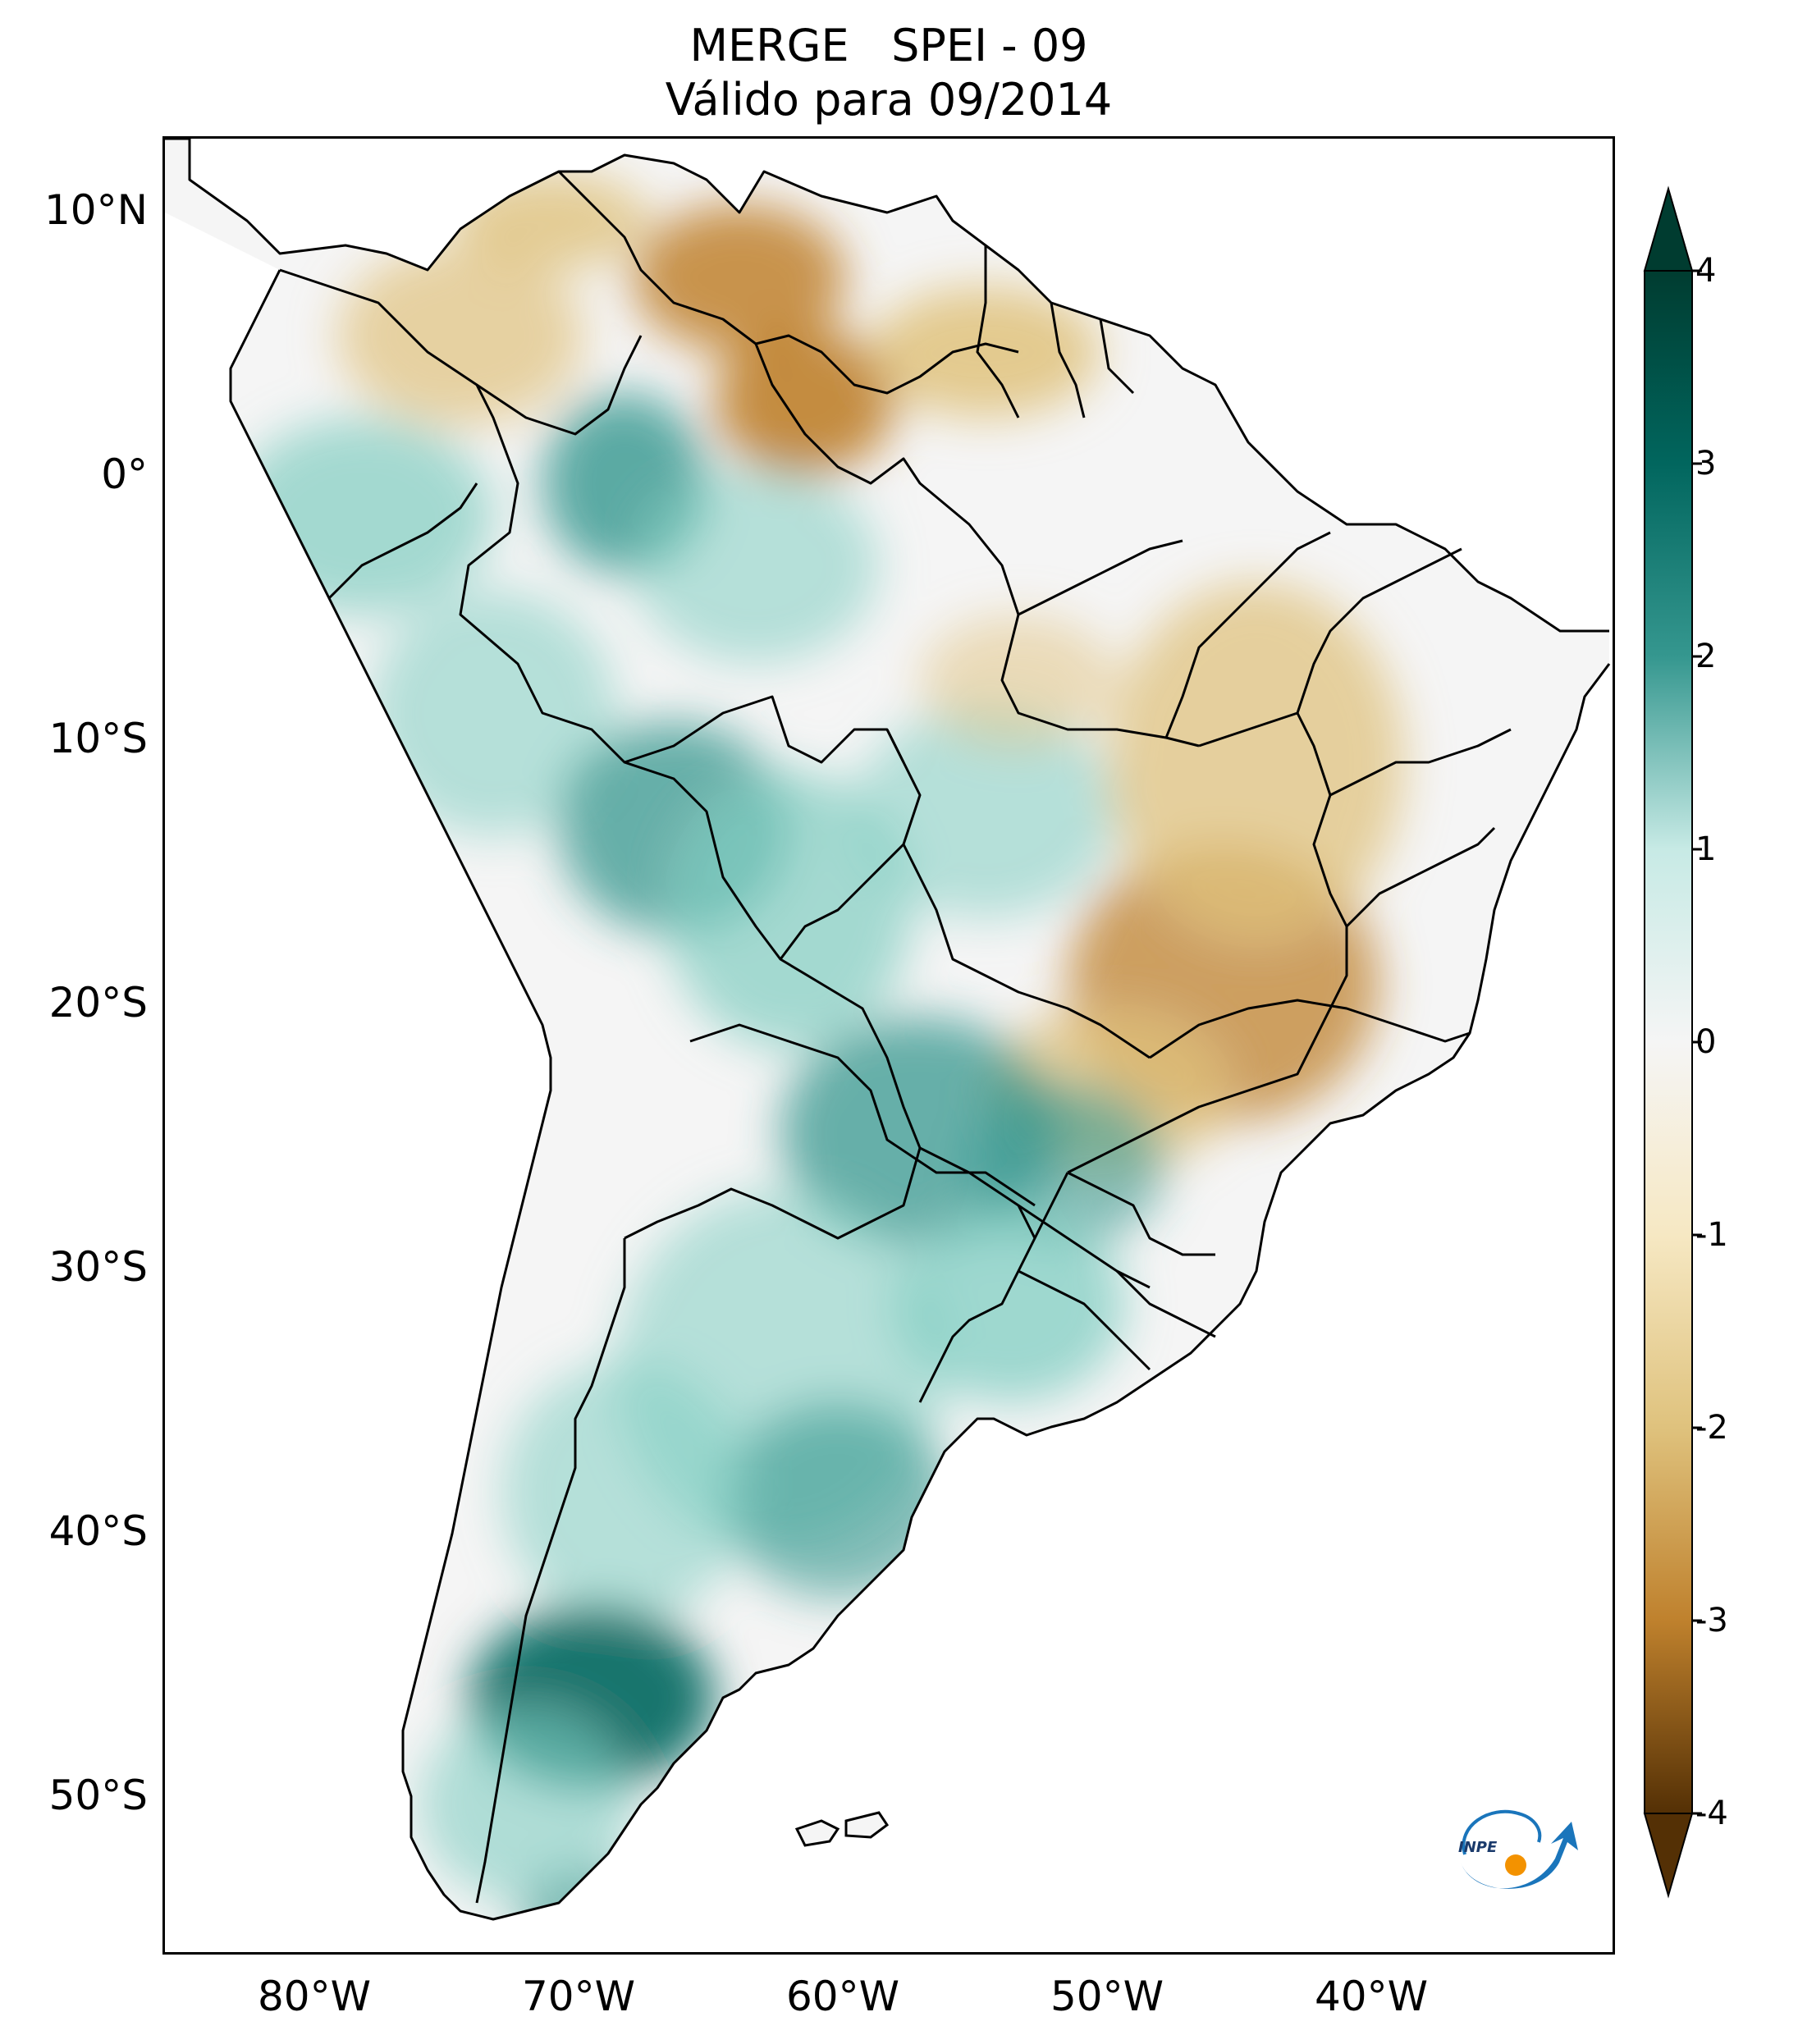 This screenshot has width=1798, height=2044. What do you see at coordinates (1706, 656) in the screenshot?
I see `colorbar-tick-label: 2` at bounding box center [1706, 656].